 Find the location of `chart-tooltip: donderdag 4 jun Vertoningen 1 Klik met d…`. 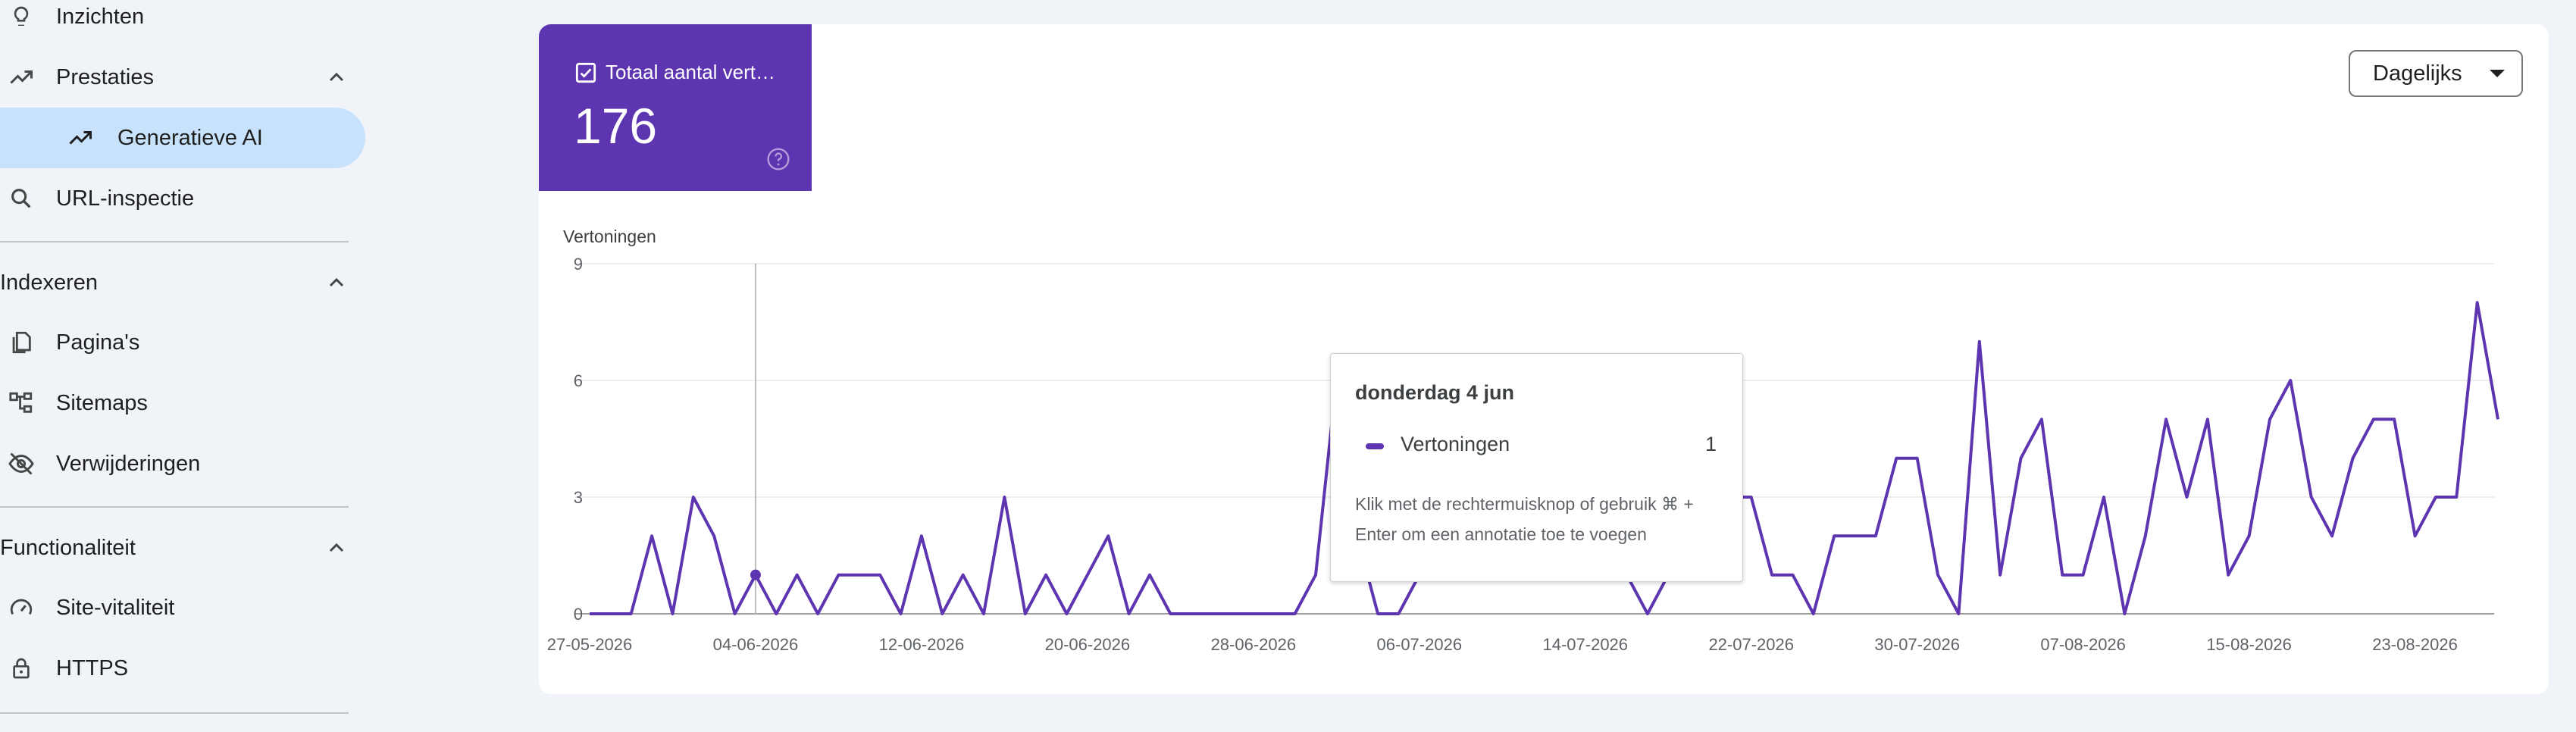

chart-tooltip: donderdag 4 jun Vertoningen 1 Klik met d… is located at coordinates (1537, 468).